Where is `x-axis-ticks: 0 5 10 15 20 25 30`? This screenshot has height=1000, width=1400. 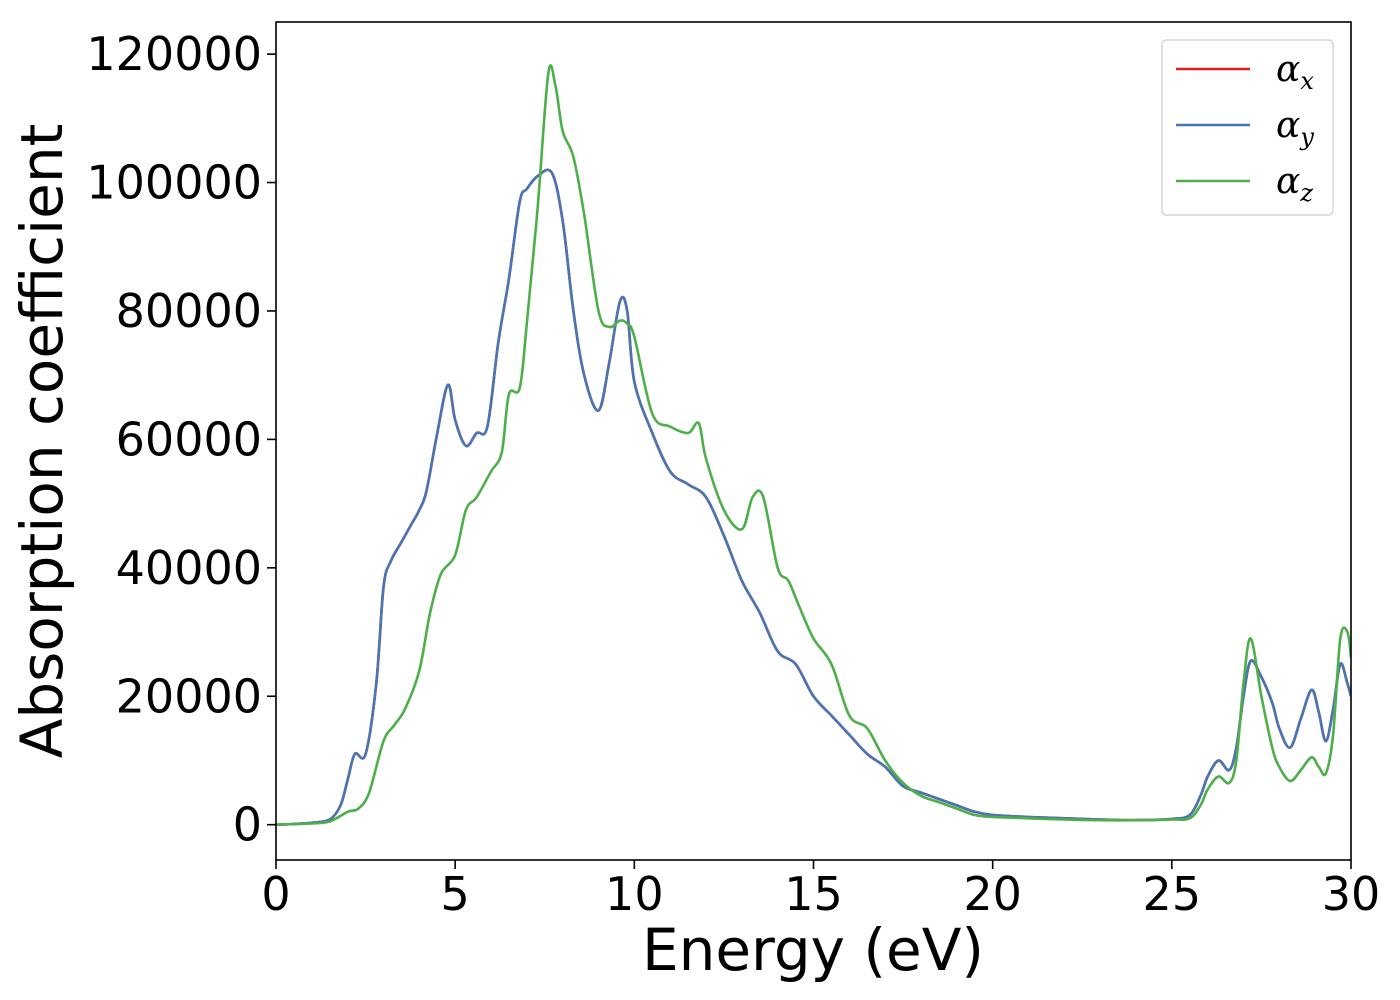
x-axis-ticks: 0 5 10 15 20 25 30 is located at coordinates (820, 890).